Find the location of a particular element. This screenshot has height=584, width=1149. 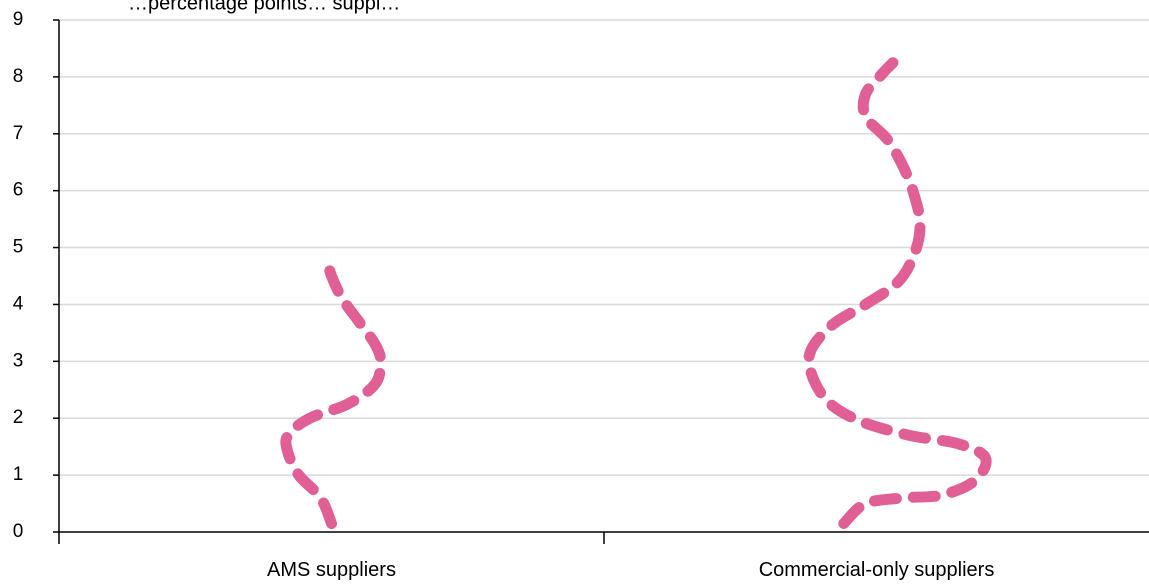

y-tick-label: 0 is located at coordinates (18, 531).